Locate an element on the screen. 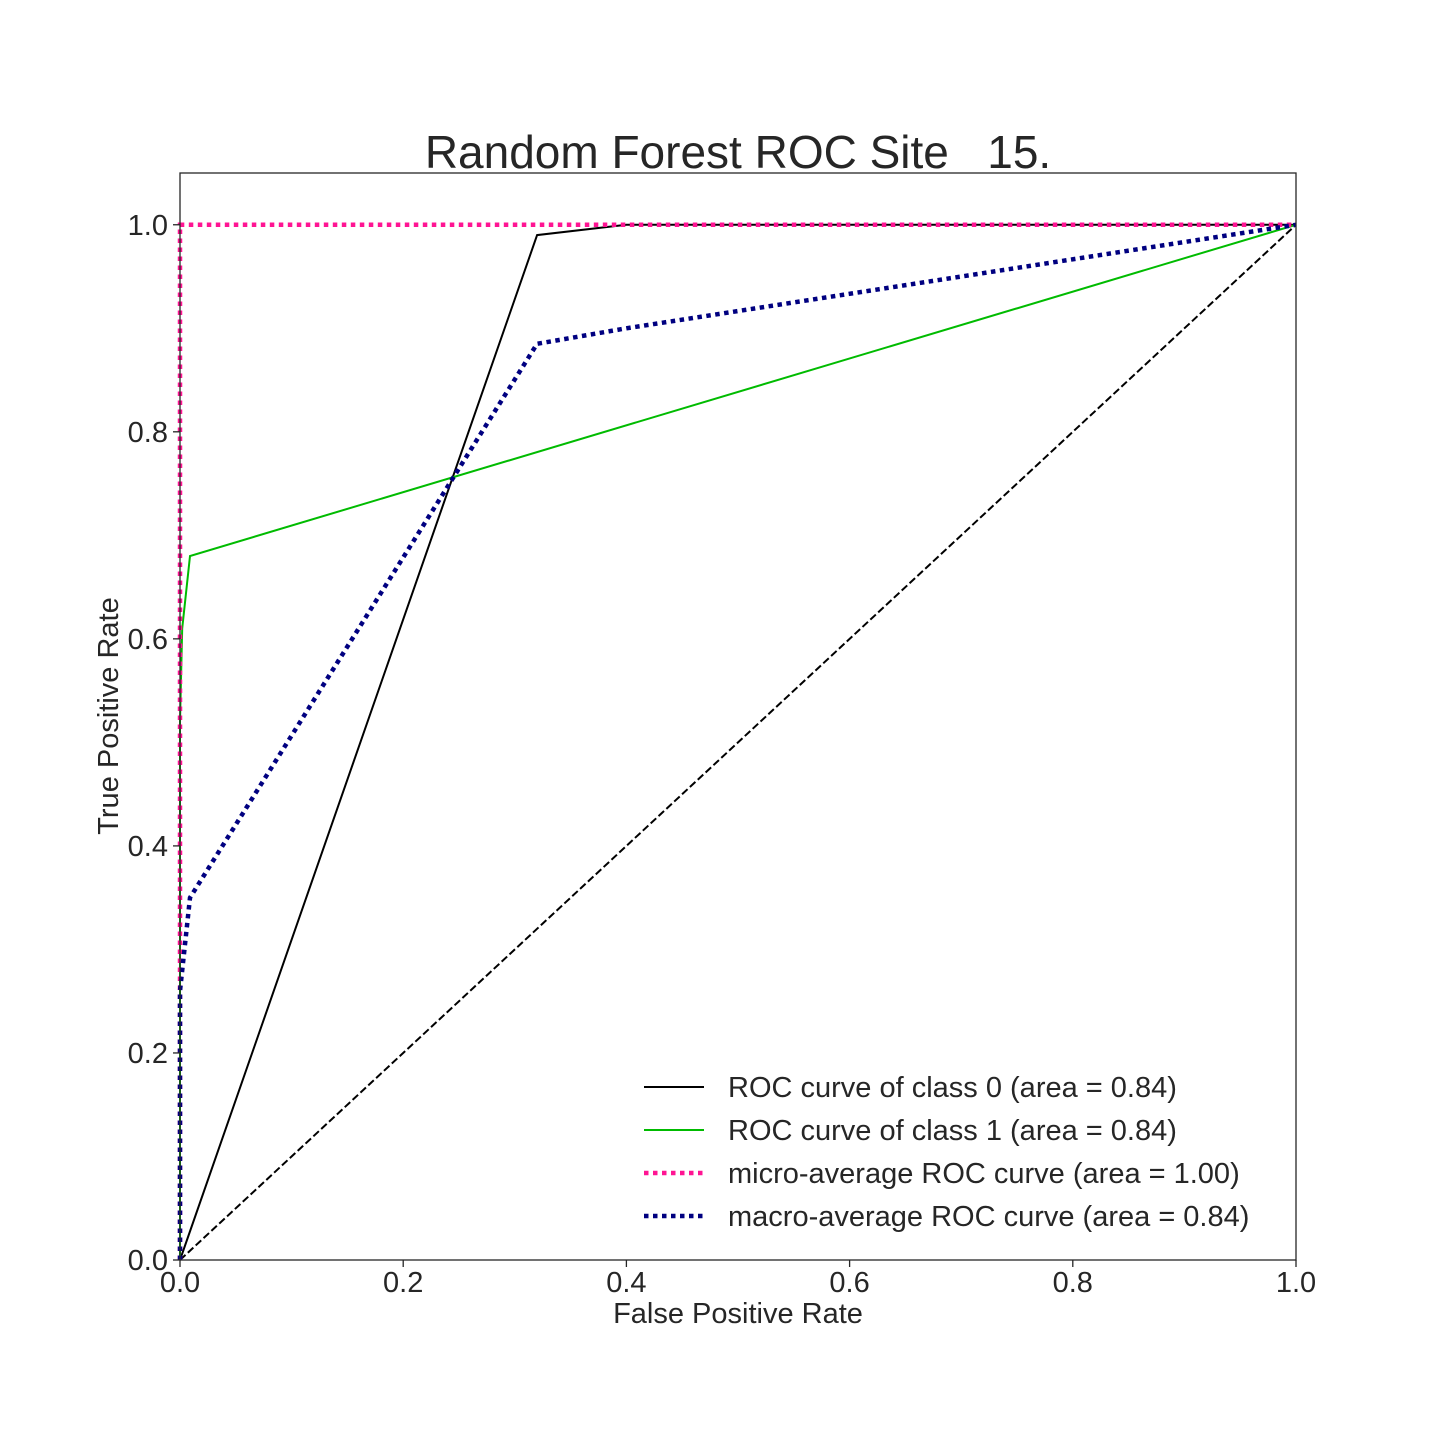 The height and width of the screenshot is (1440, 1440). chart-title: Random Forest ROC Site _15. is located at coordinates (738, 152).